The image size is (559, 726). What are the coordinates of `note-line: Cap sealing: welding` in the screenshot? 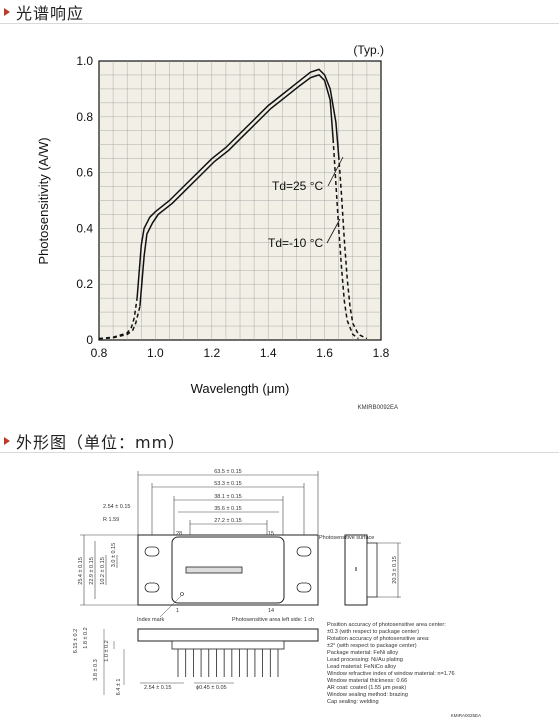 It's located at (353, 702).